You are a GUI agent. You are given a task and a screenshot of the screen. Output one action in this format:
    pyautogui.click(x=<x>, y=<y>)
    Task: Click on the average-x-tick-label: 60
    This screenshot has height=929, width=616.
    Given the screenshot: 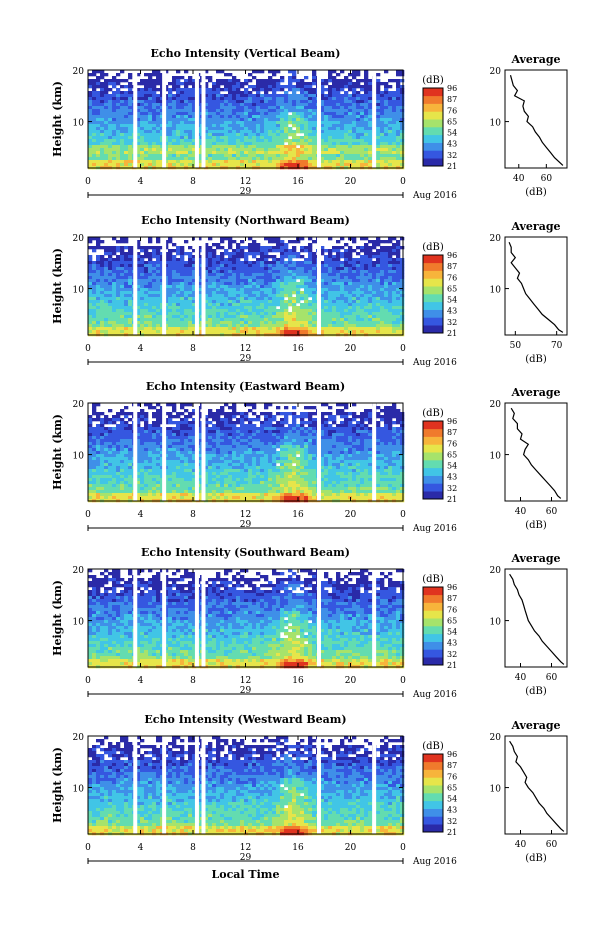 What is the action you would take?
    pyautogui.click(x=547, y=179)
    